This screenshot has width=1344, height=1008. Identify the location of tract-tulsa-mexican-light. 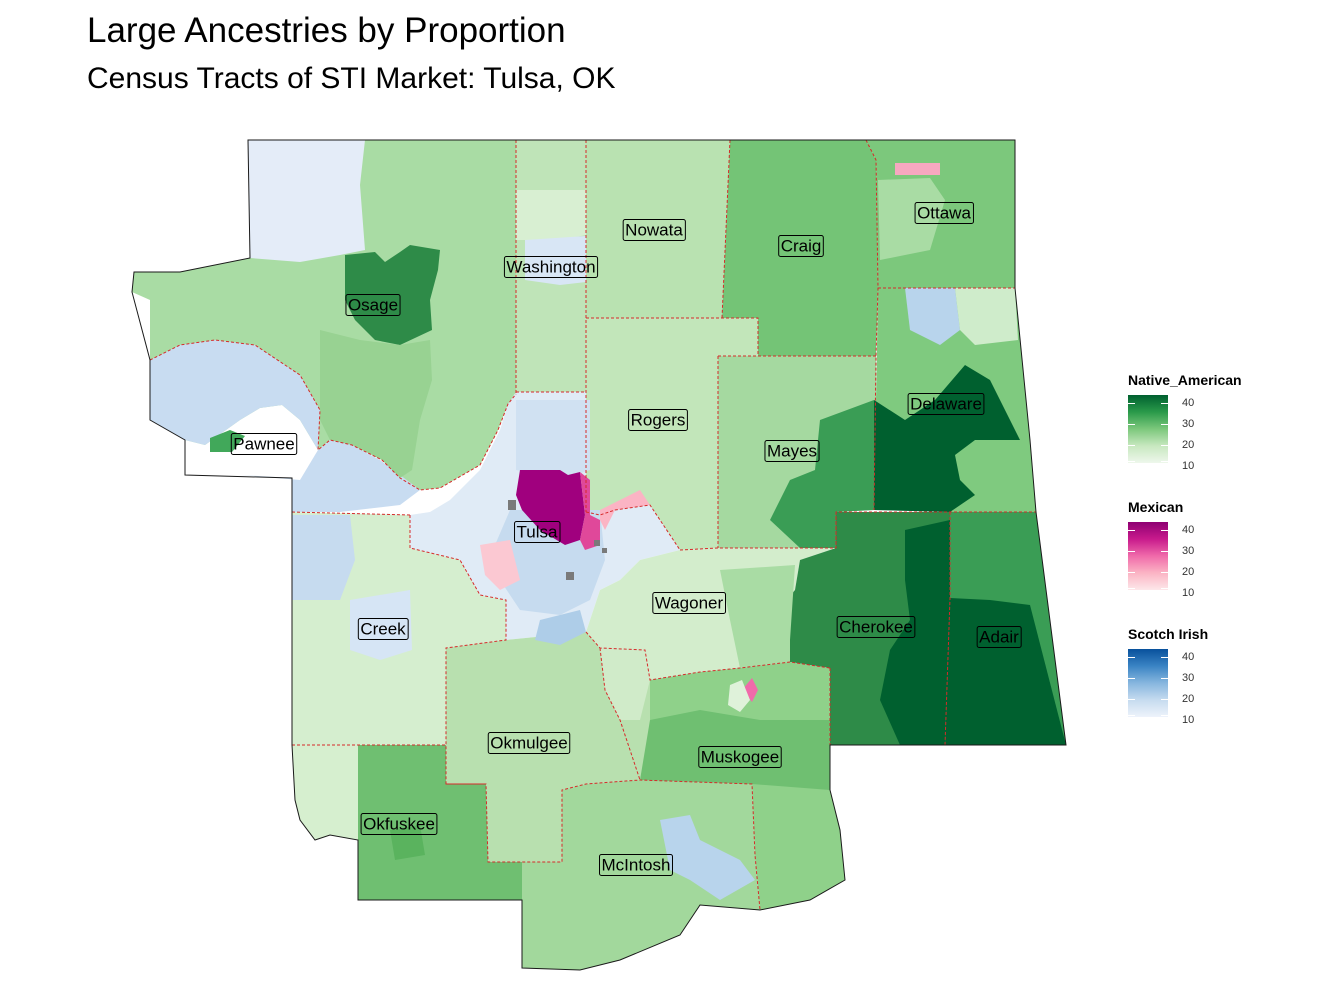
(625, 510).